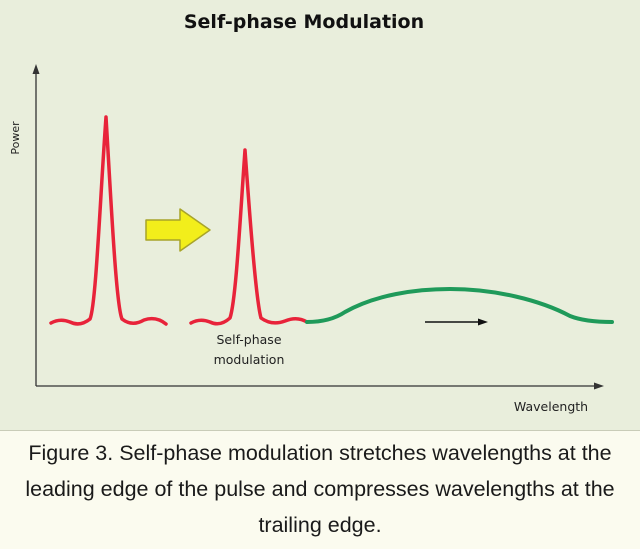 This screenshot has height=549, width=640. Describe the element at coordinates (15, 138) in the screenshot. I see `y-axis-label: Power` at that location.